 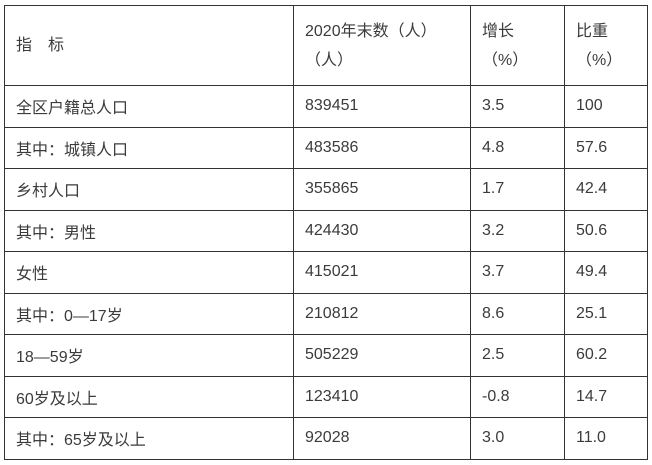 I want to click on row-growth-value: 3.7, so click(x=517, y=272).